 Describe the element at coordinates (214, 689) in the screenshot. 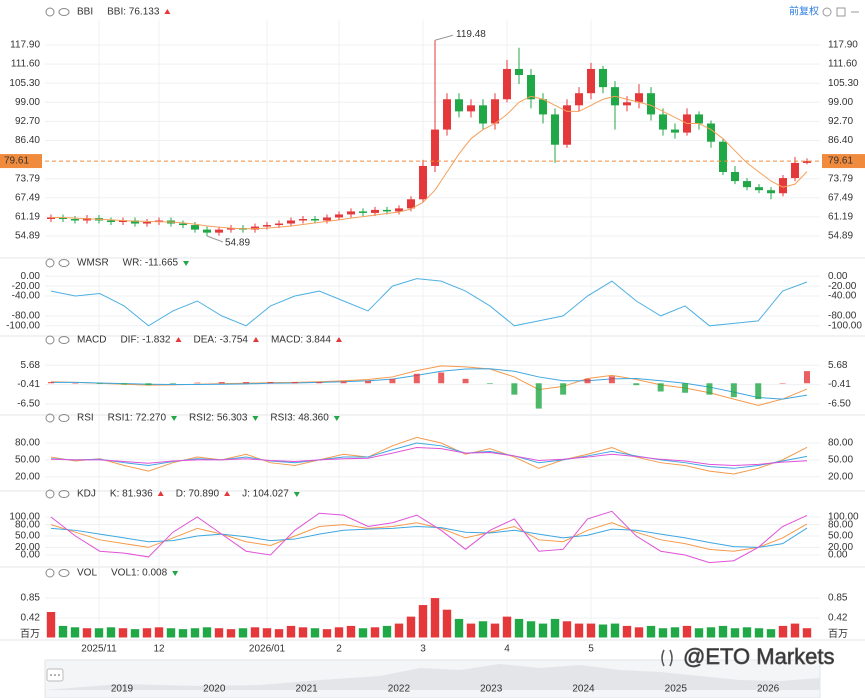

I see `navigator-label: 2020` at that location.